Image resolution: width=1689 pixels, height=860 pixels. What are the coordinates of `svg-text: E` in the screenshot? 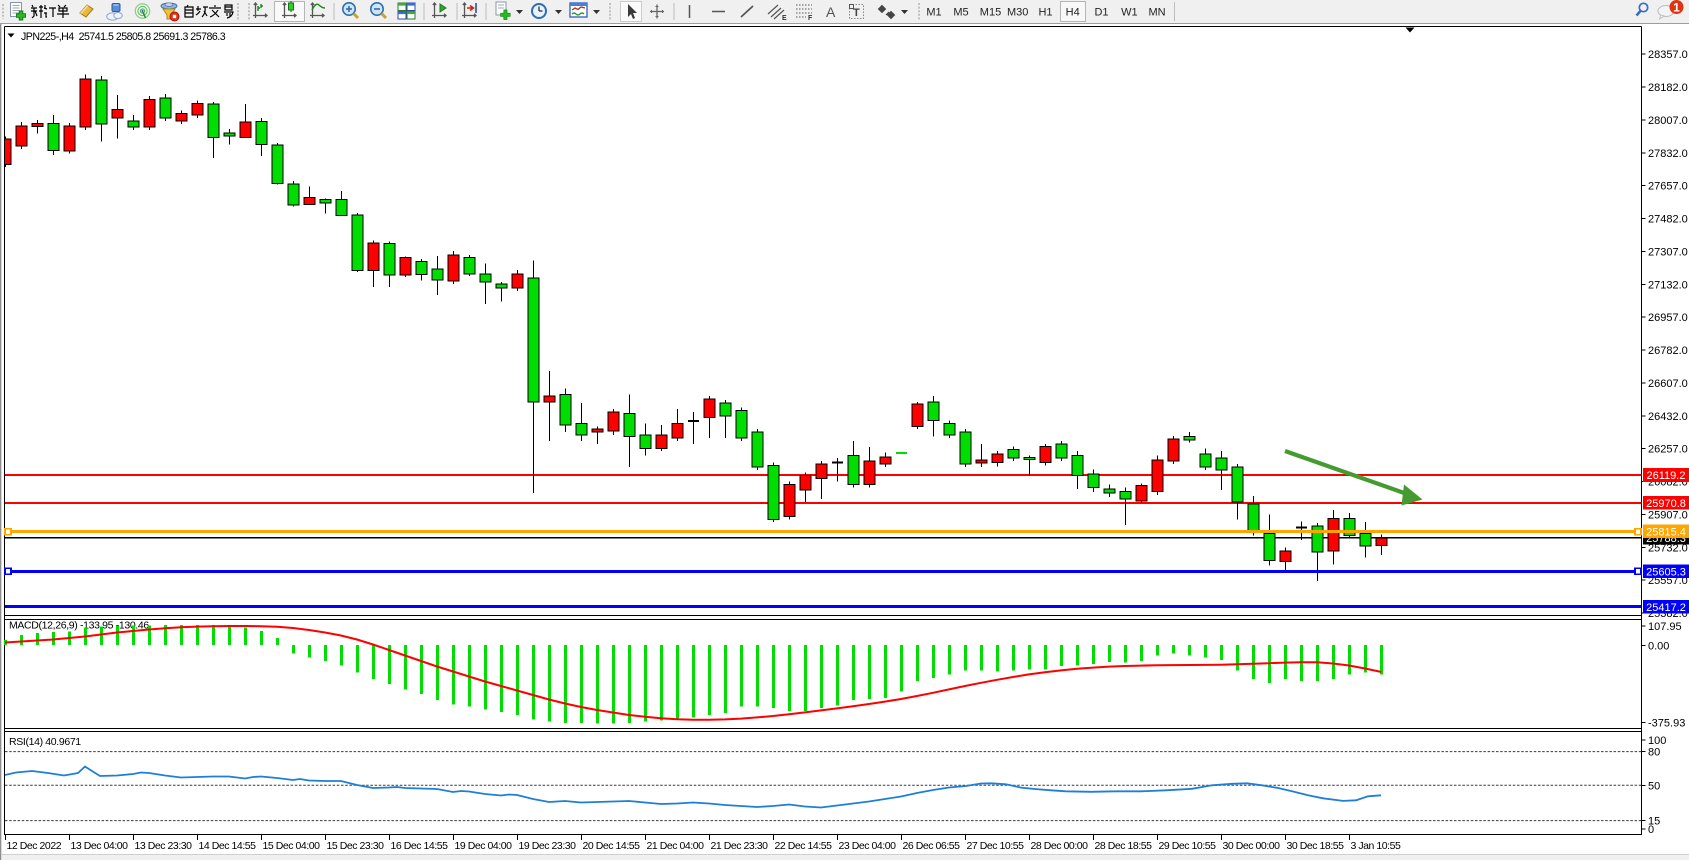 It's located at (784, 18).